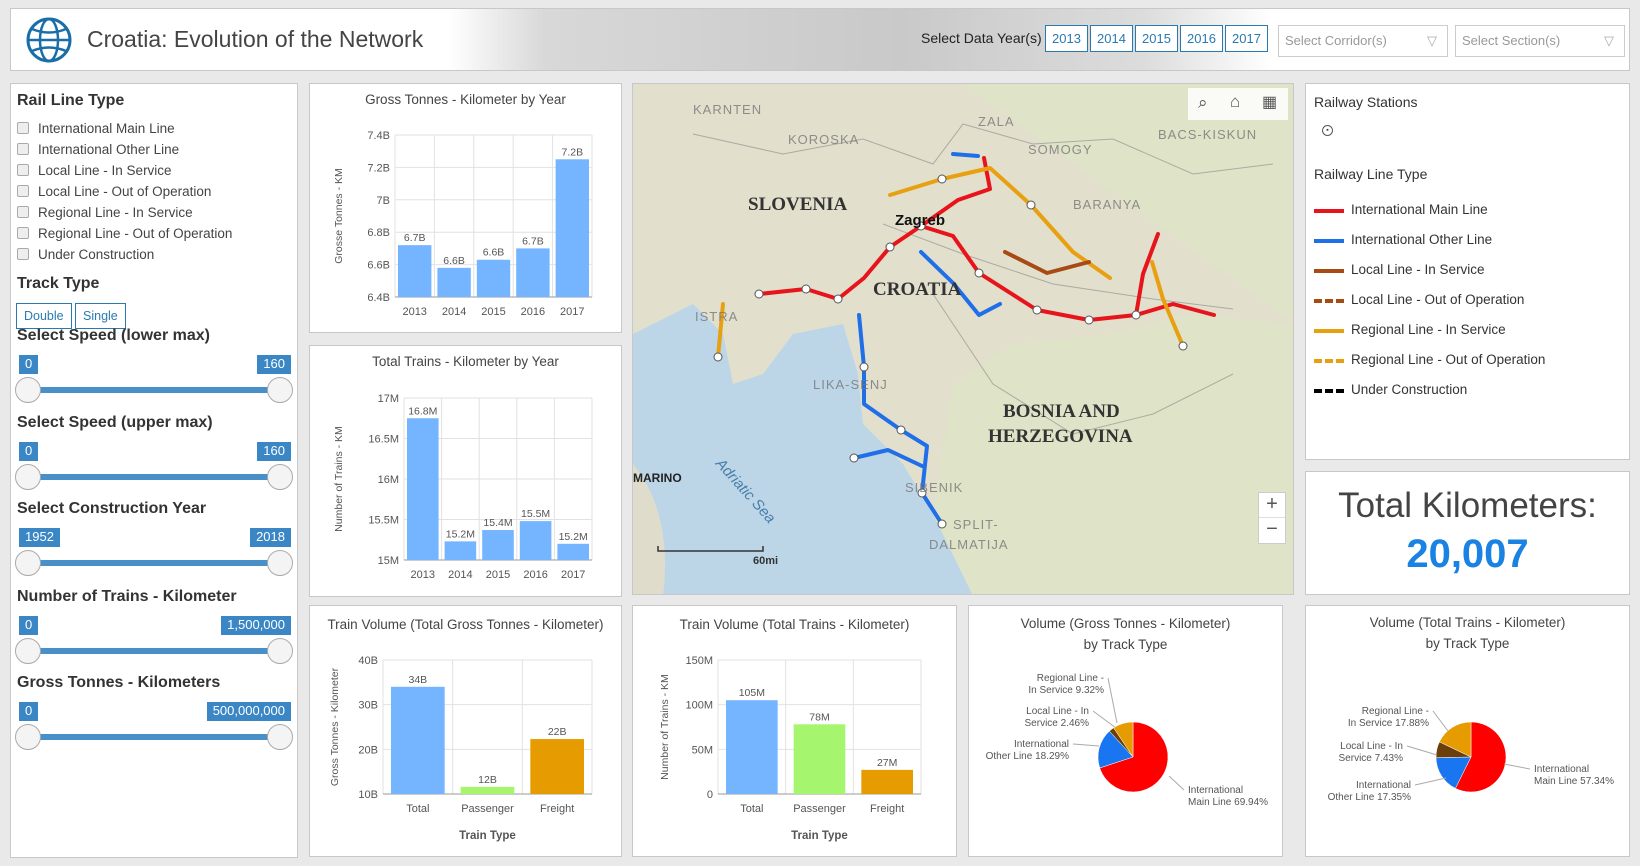 Image resolution: width=1640 pixels, height=866 pixels. What do you see at coordinates (657, 478) in the screenshot?
I see `map-label: MARINO` at bounding box center [657, 478].